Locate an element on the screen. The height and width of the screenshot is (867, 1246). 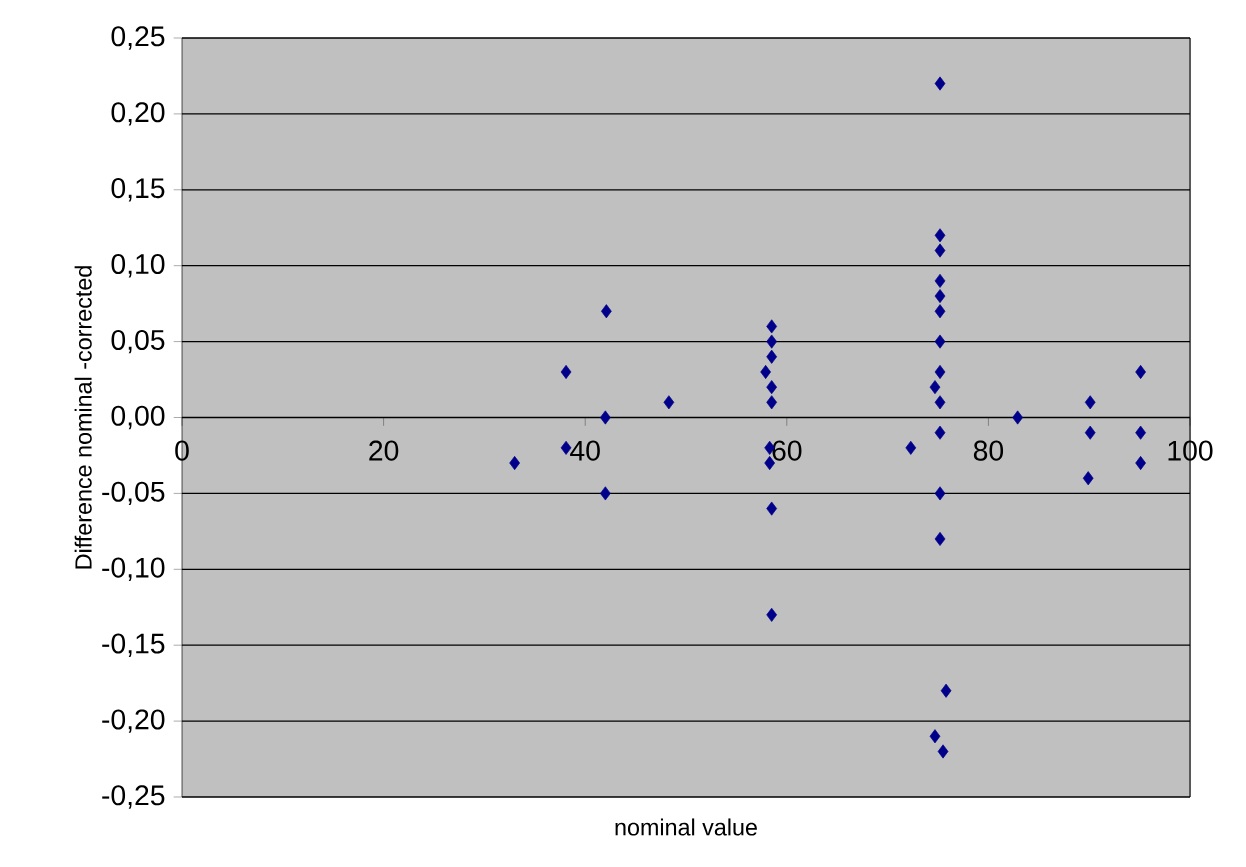
y-tick-label: 0,25 is located at coordinates (138, 38).